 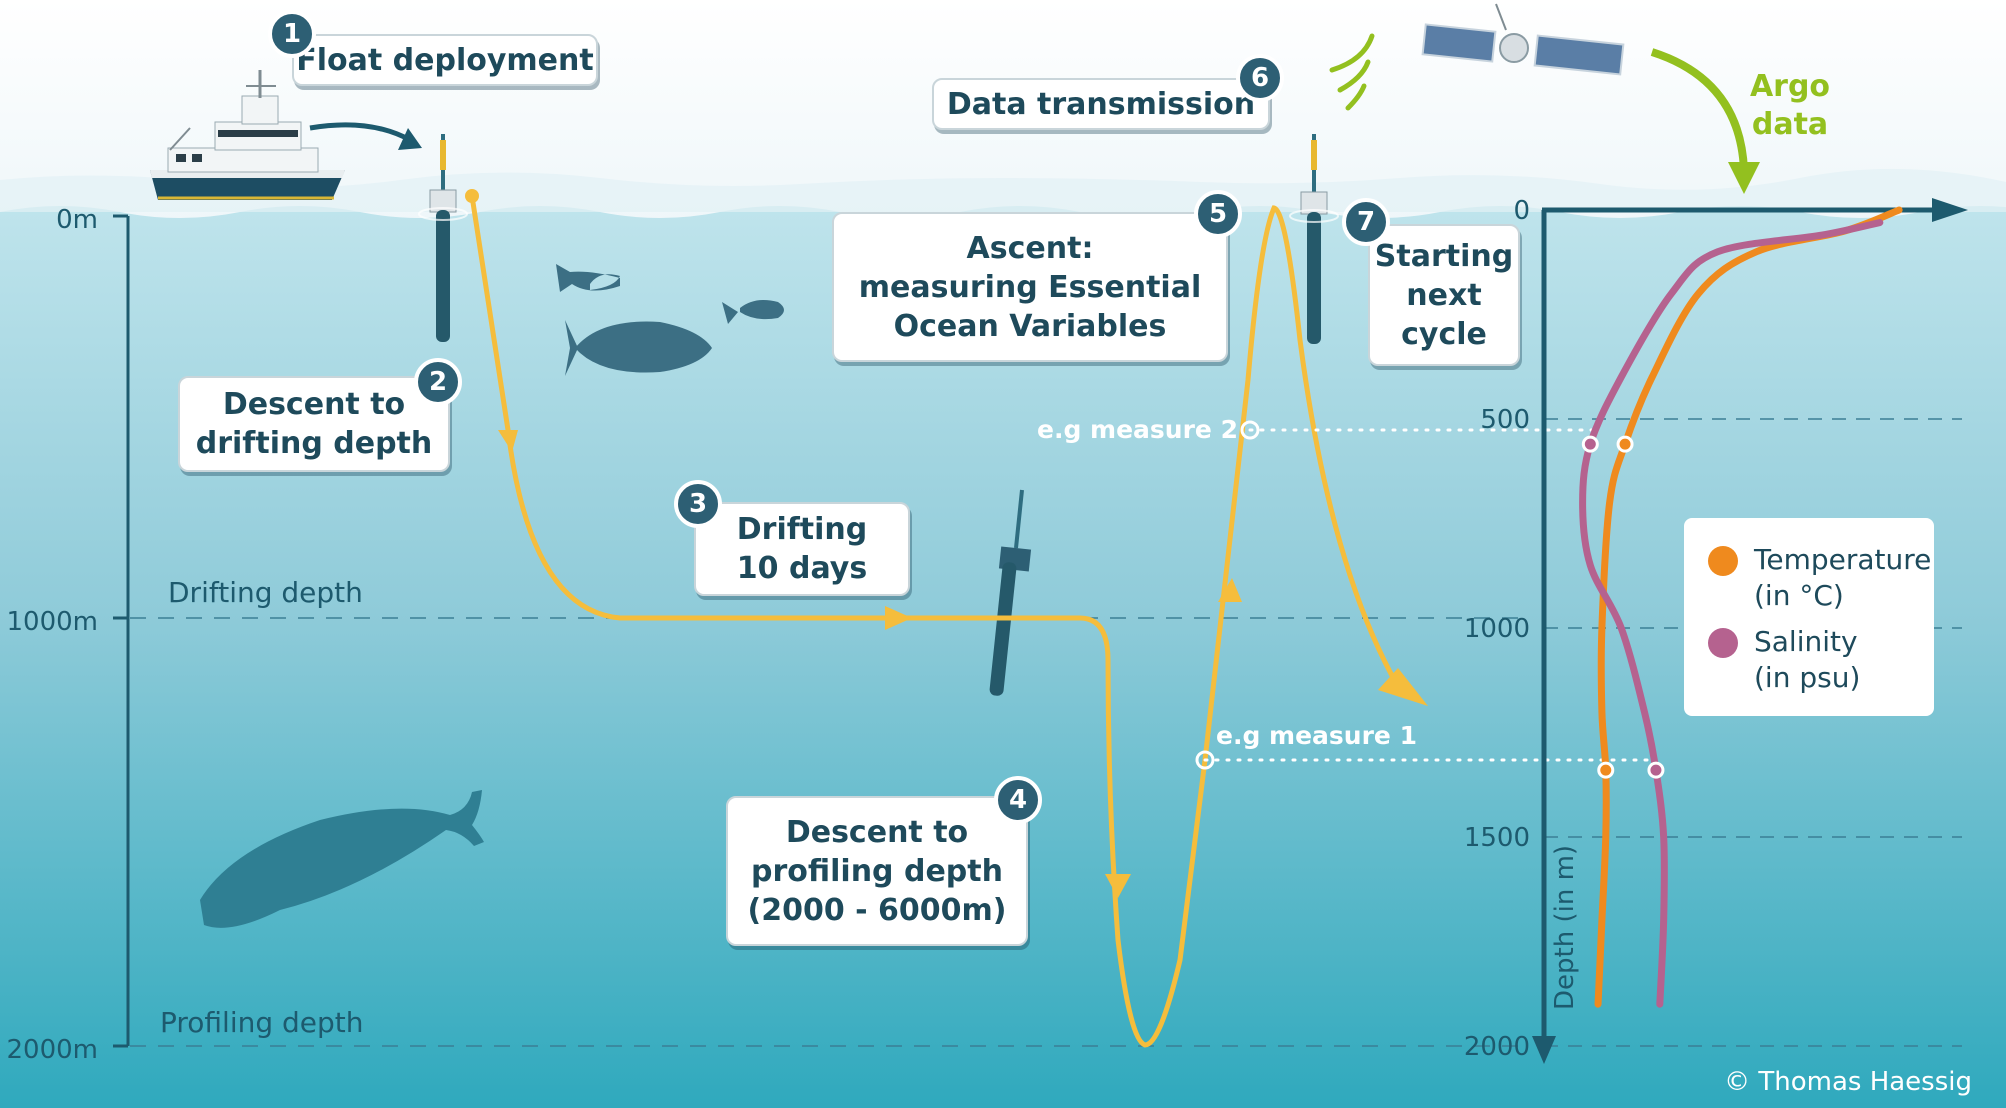 What do you see at coordinates (77, 220) in the screenshot?
I see `depth-label-0m: 0m` at bounding box center [77, 220].